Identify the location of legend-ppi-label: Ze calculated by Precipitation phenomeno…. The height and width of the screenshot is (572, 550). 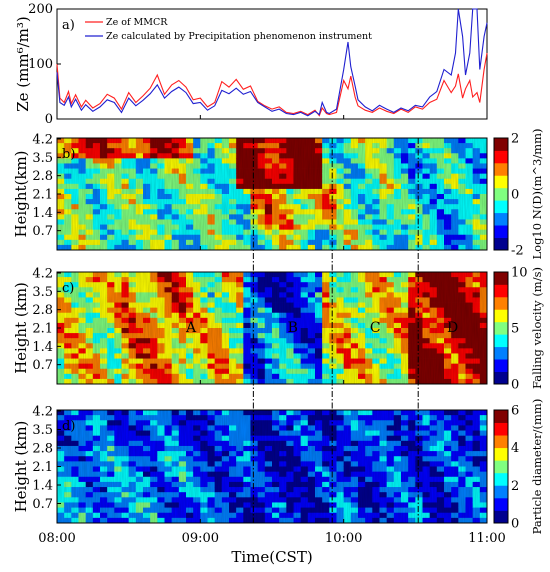
(239, 36).